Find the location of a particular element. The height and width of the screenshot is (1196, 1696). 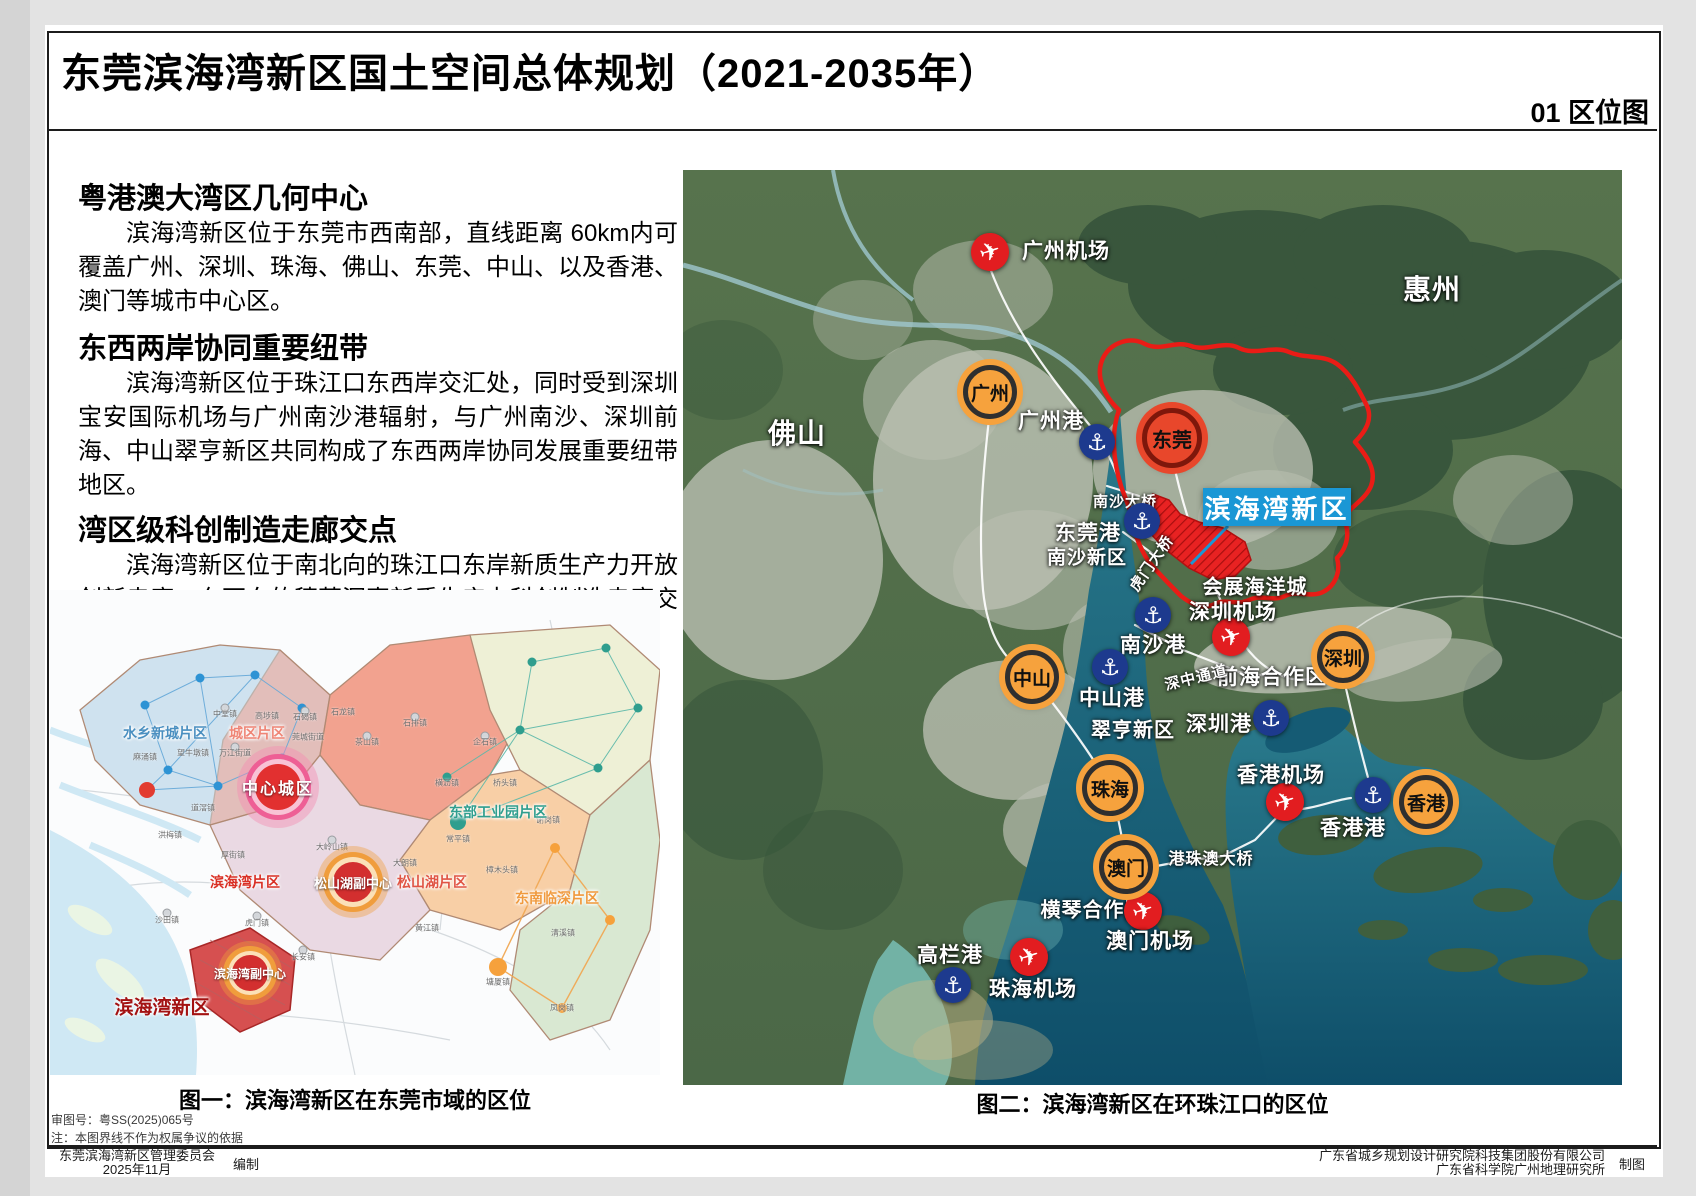

town-label: 石排镇 is located at coordinates (415, 723).